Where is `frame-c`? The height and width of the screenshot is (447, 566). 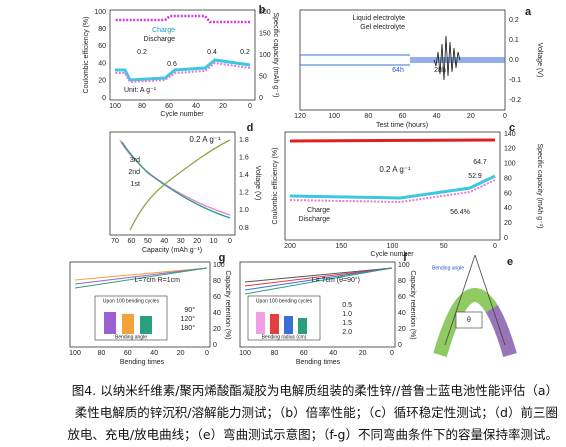 frame-c is located at coordinates (392, 186).